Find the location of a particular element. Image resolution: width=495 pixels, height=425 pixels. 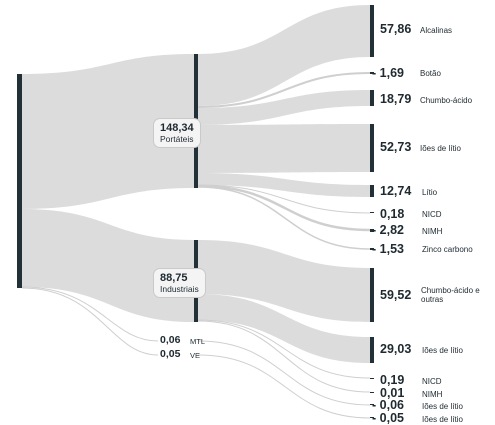

node-chumbo-acido-outras is located at coordinates (372, 295).